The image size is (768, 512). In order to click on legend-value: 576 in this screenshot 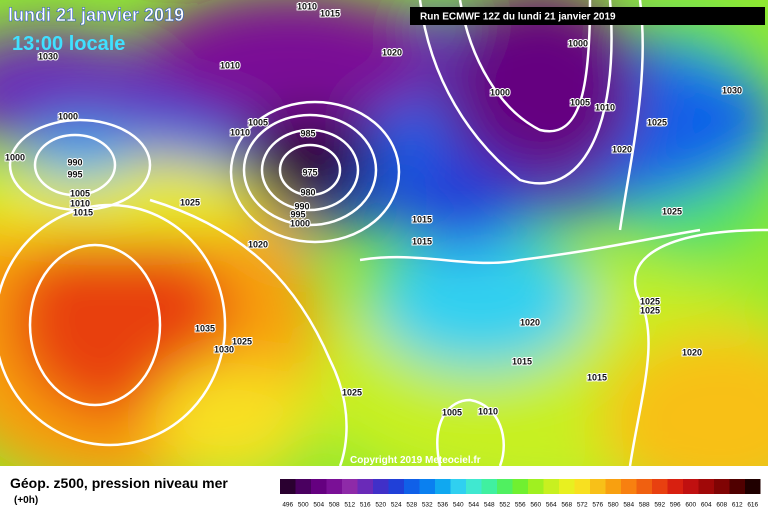, I will do `click(597, 505)`.